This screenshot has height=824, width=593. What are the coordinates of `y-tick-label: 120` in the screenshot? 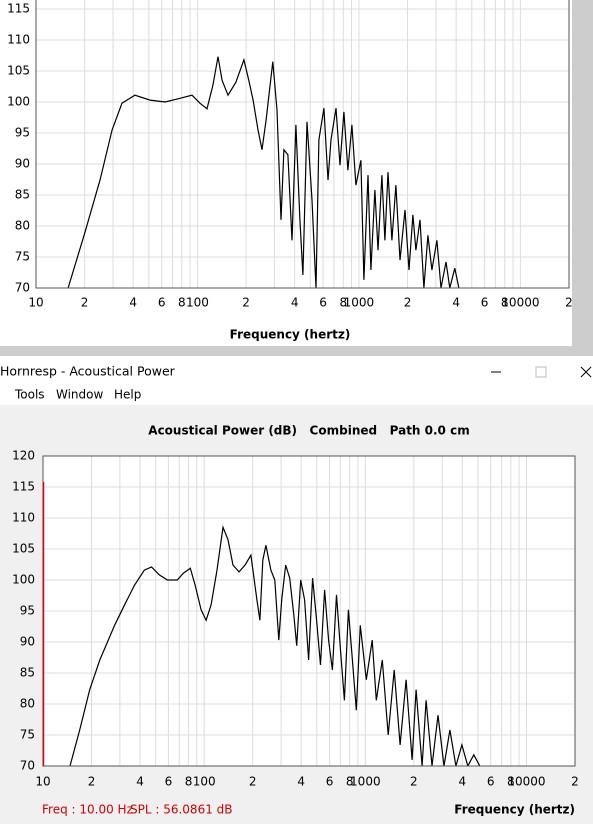 It's located at (23, 456).